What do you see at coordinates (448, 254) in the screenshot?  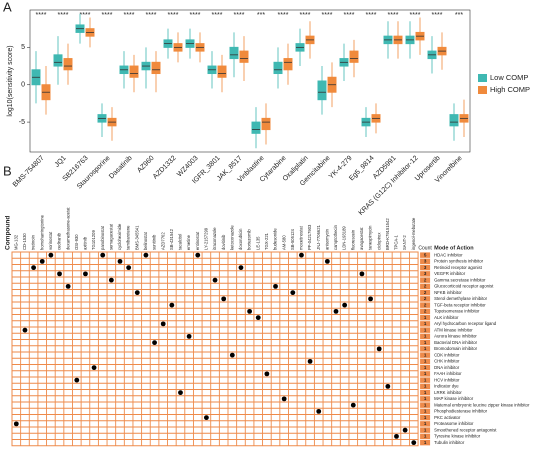 I see `row-label: HDAC inhibitor` at bounding box center [448, 254].